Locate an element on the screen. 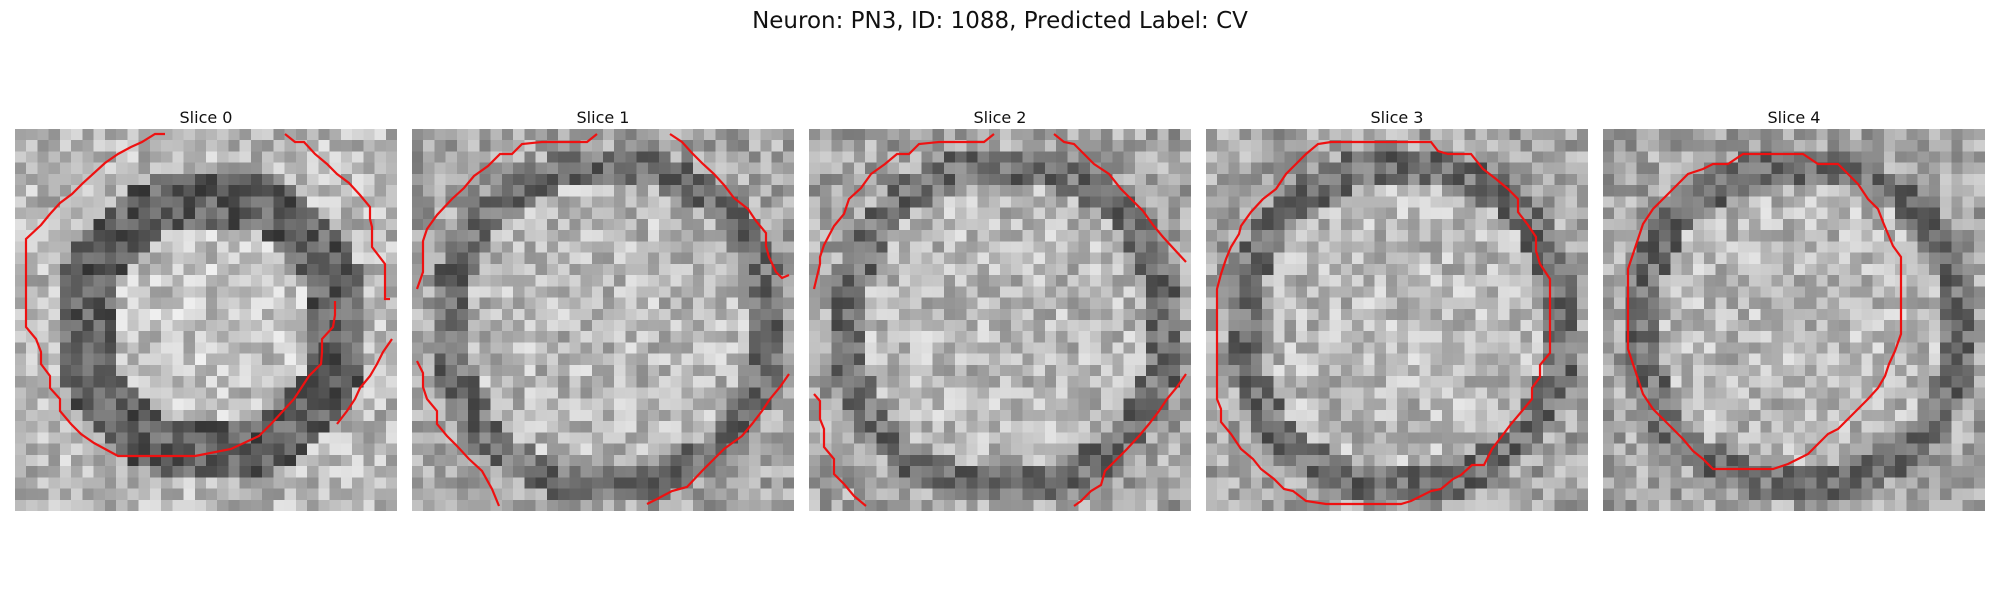  slice-title-4: Slice 4 is located at coordinates (1794, 117).